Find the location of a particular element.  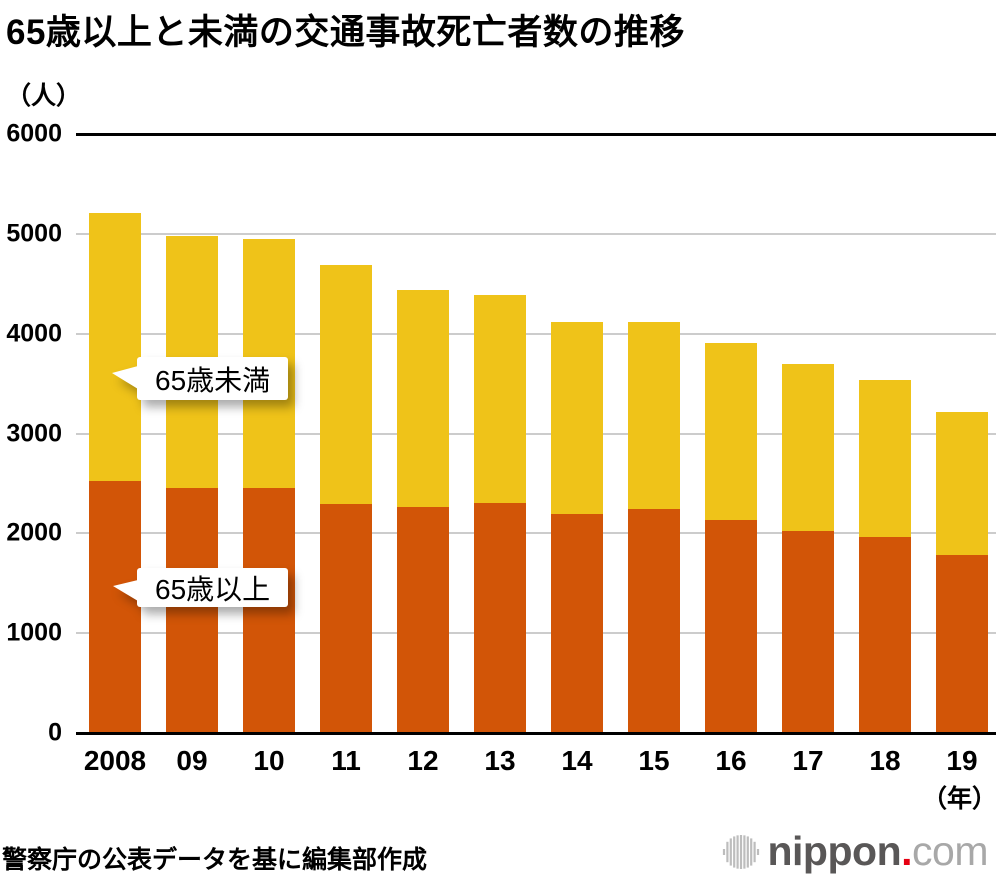

logo-text-com: com is located at coordinates (950, 851).